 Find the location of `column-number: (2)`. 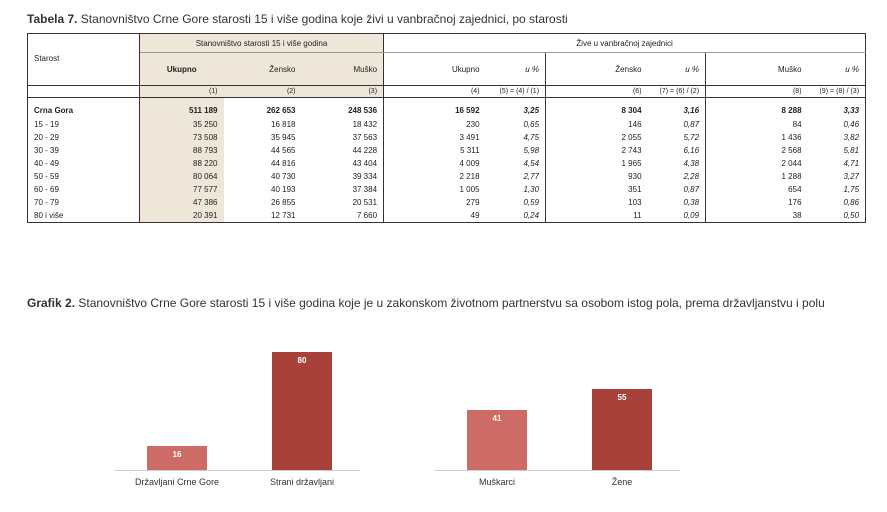

column-number: (2) is located at coordinates (262, 91).